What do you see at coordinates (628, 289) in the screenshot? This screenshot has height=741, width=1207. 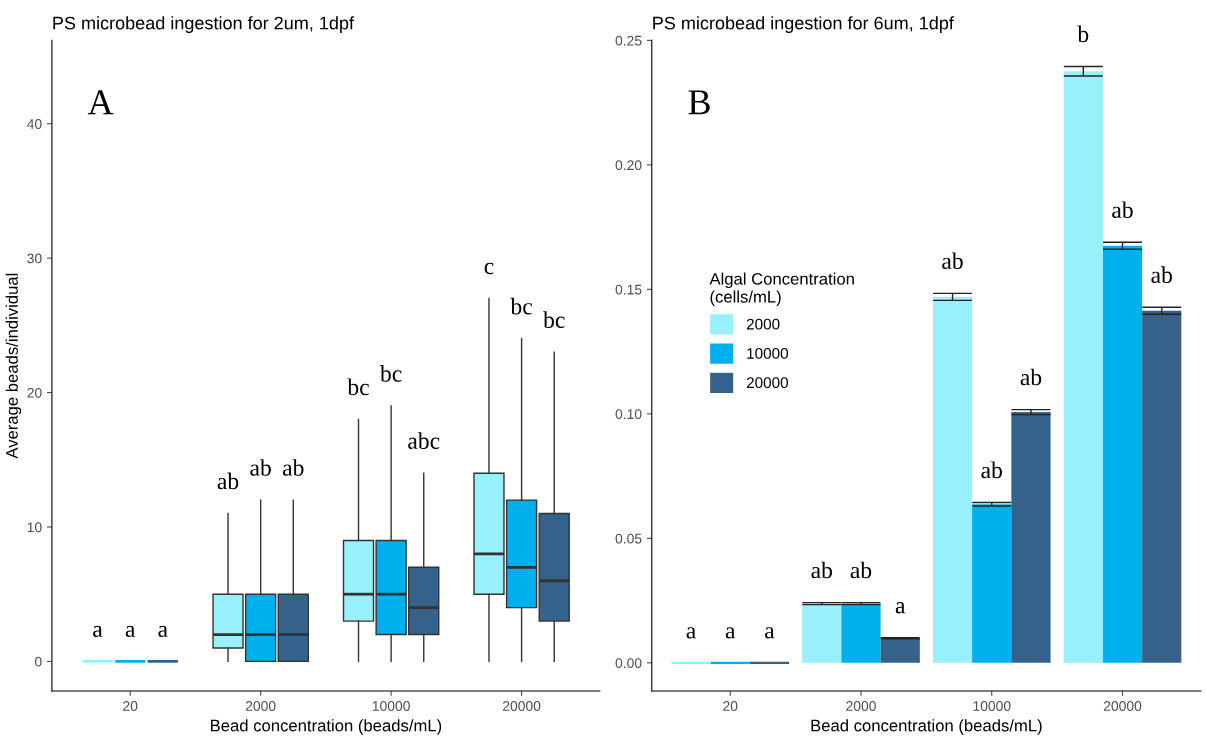 I see `y-tick-label: 0.15` at bounding box center [628, 289].